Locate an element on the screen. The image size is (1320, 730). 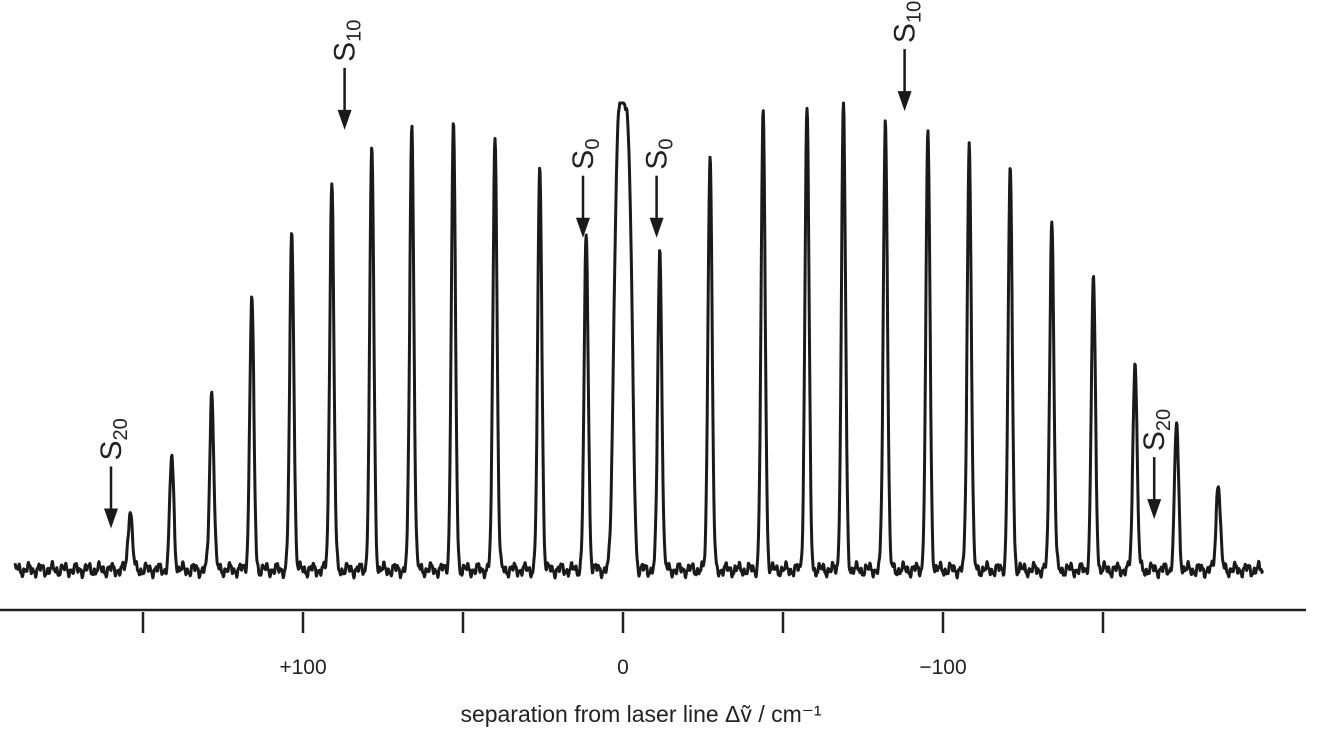
x-tick-label: −100 is located at coordinates (942, 667).